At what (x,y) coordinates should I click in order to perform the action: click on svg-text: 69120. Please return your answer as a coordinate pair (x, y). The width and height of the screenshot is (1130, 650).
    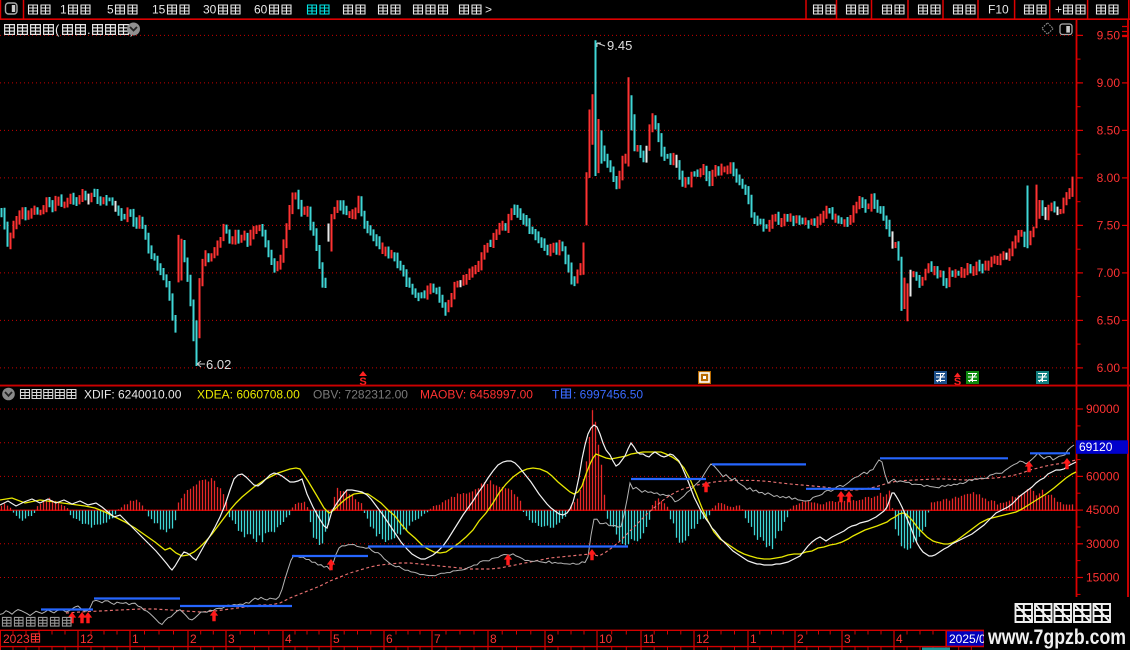
    Looking at the image, I should click on (1096, 447).